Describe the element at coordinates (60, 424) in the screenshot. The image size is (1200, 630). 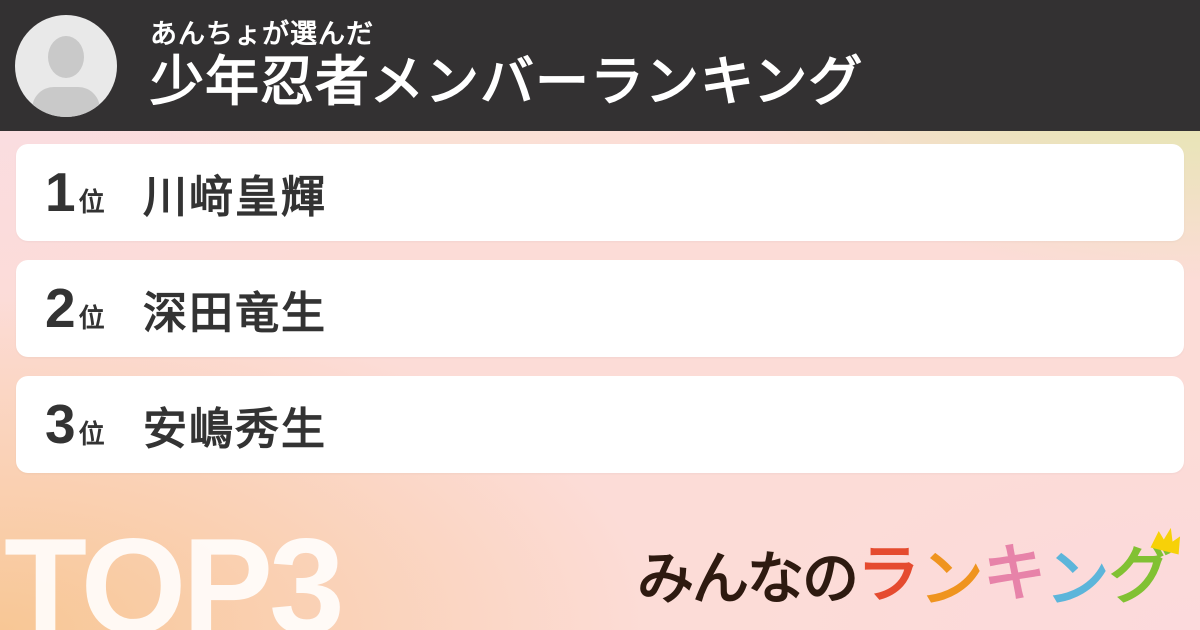
I see `rank-number: 3` at that location.